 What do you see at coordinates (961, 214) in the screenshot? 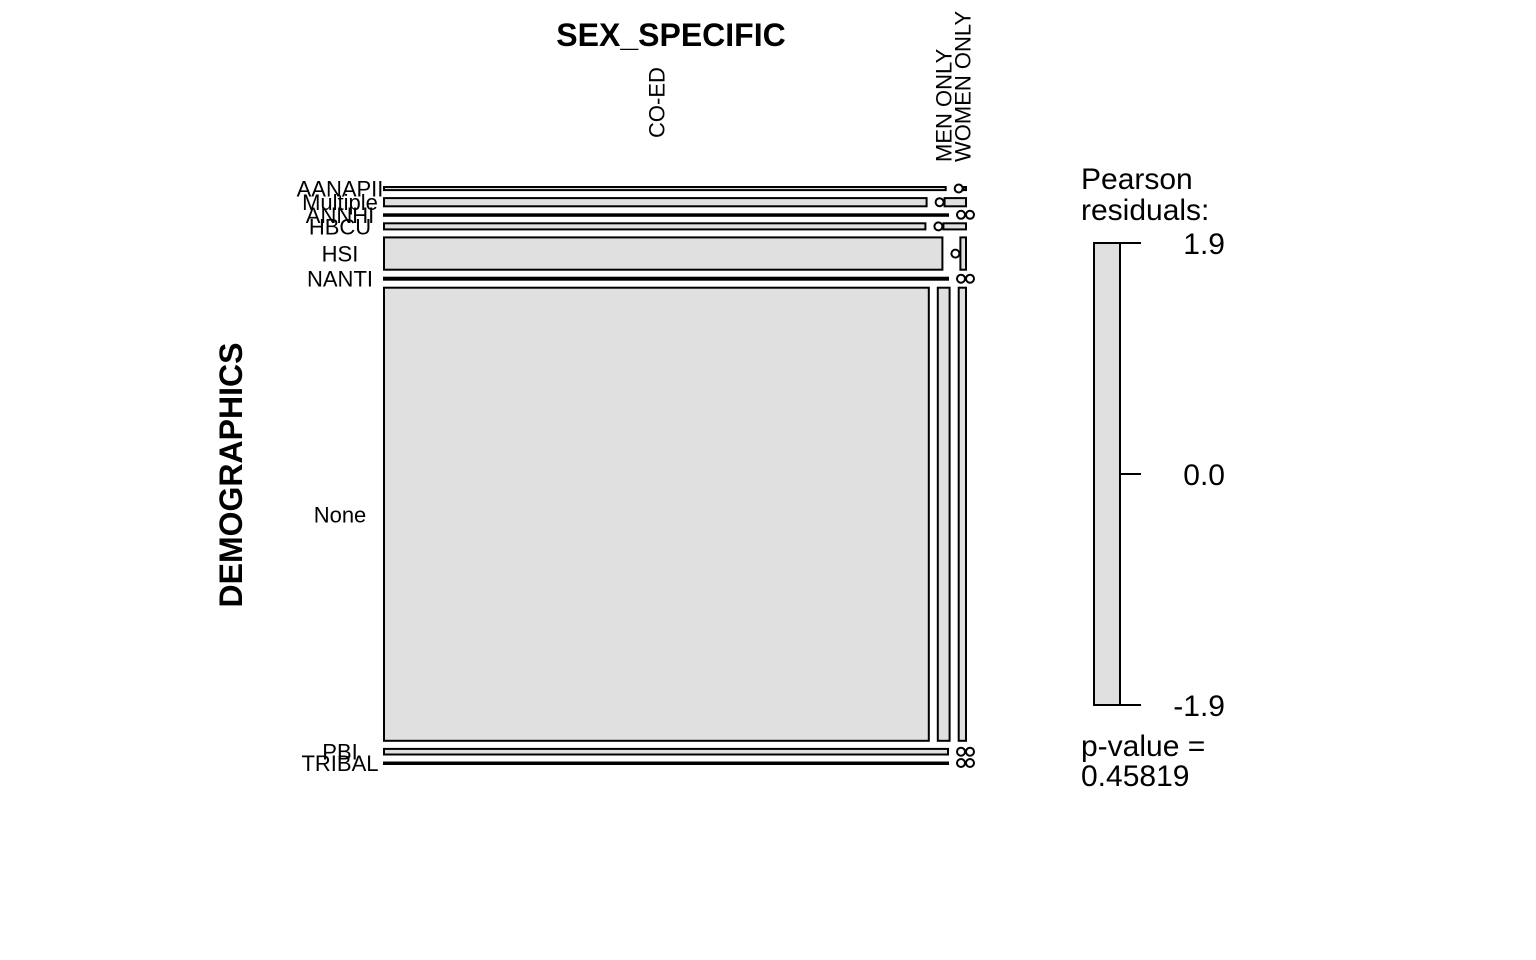
I see `tile-annhi-men-only-empty` at bounding box center [961, 214].